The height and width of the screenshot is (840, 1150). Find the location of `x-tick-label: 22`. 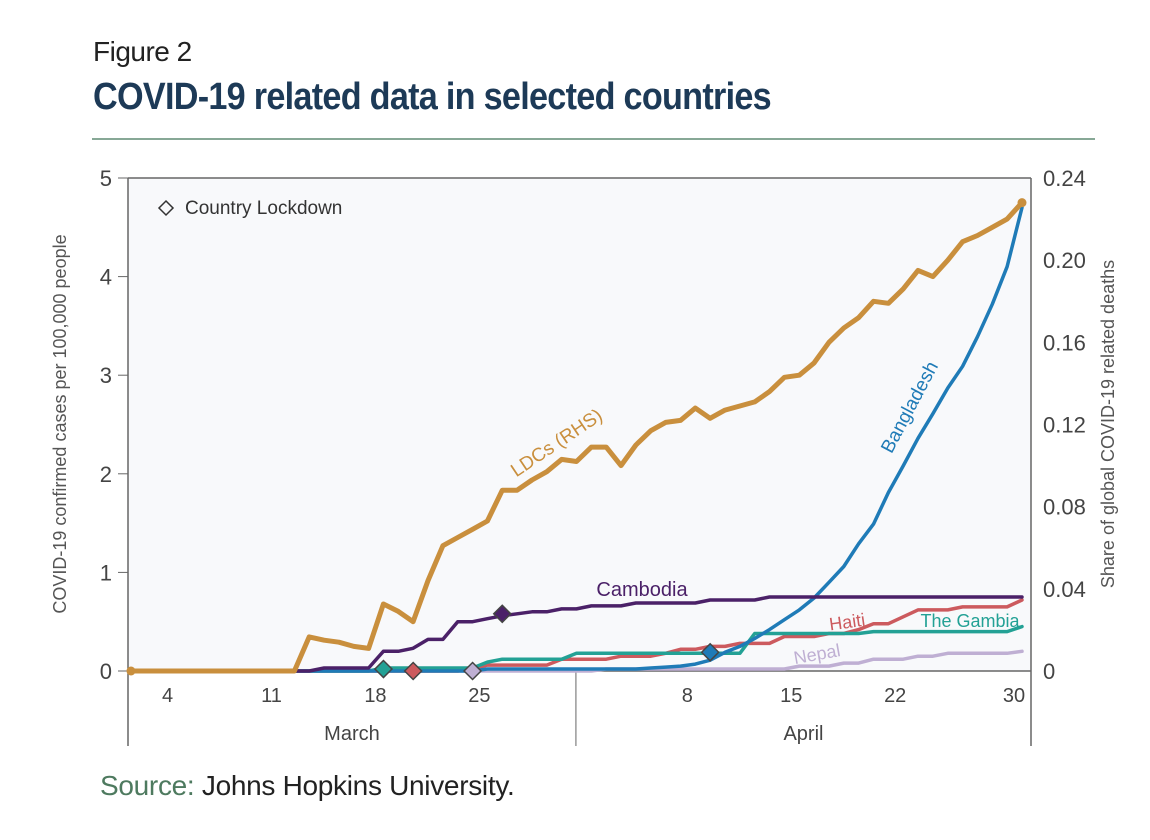

x-tick-label: 22 is located at coordinates (895, 696).